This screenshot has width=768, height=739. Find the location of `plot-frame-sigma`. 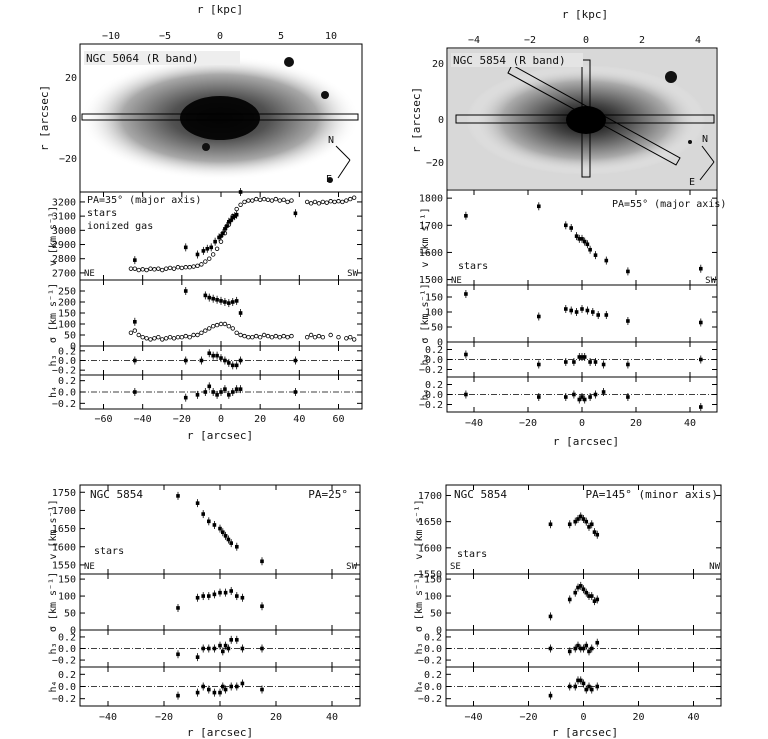

plot-frame-sigma is located at coordinates (582, 313).